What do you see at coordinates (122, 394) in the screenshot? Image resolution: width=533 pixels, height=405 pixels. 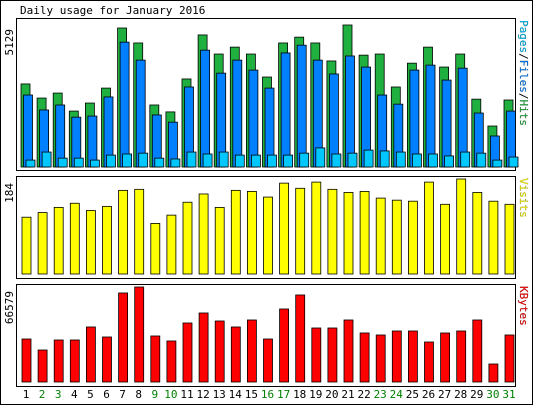 I see `x-tick-label: 7` at bounding box center [122, 394].